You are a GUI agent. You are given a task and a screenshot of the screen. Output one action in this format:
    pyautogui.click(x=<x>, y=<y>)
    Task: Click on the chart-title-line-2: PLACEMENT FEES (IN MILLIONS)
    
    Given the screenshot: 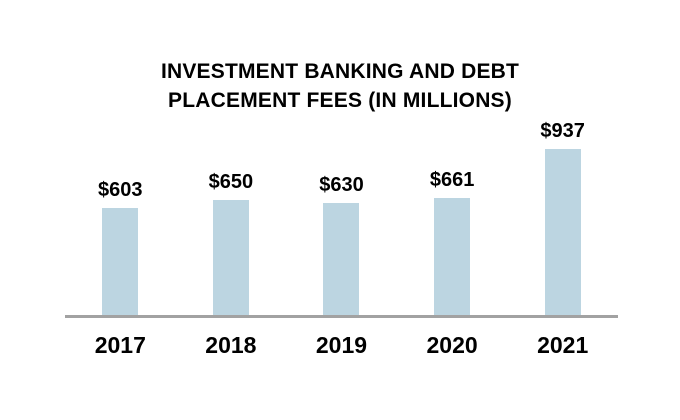 What is the action you would take?
    pyautogui.click(x=340, y=100)
    